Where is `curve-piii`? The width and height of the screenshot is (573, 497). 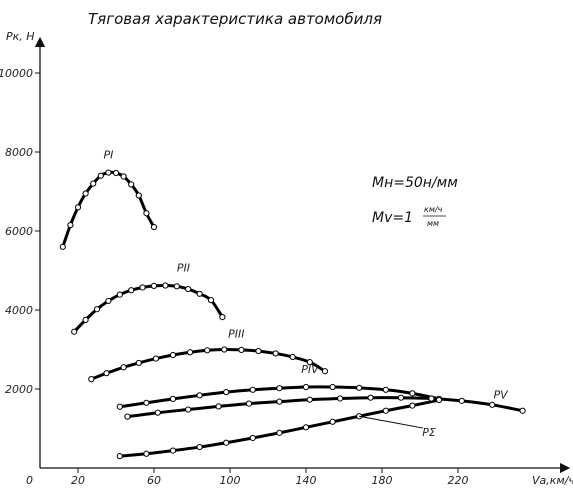
curve-piii is located at coordinates (208, 364).